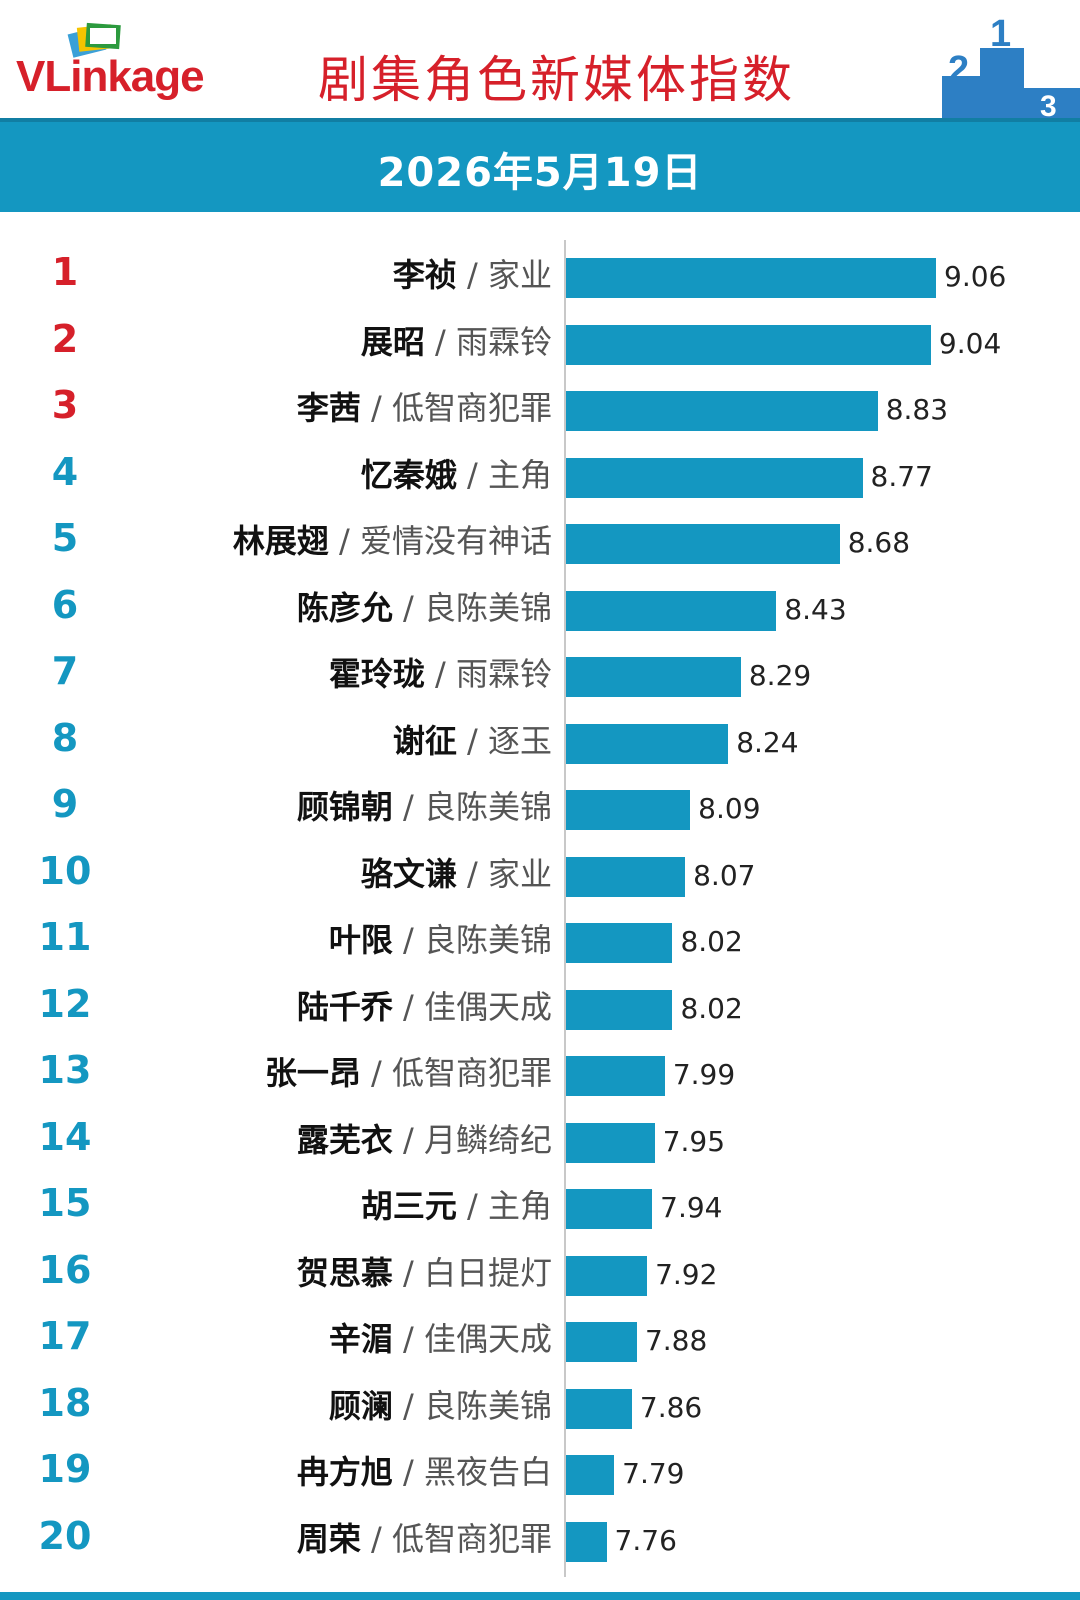  What do you see at coordinates (424, 1537) in the screenshot?
I see `row-label: 周荣 / 低智商犯罪` at bounding box center [424, 1537].